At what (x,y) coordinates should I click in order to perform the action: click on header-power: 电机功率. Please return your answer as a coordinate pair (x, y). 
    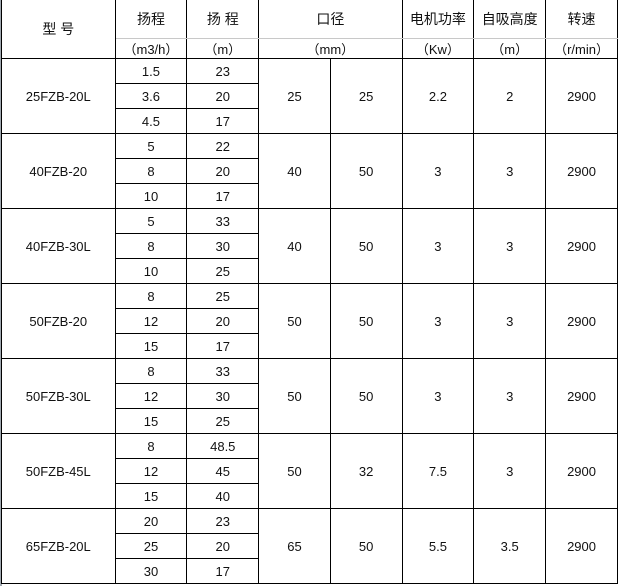
    Looking at the image, I should click on (438, 19).